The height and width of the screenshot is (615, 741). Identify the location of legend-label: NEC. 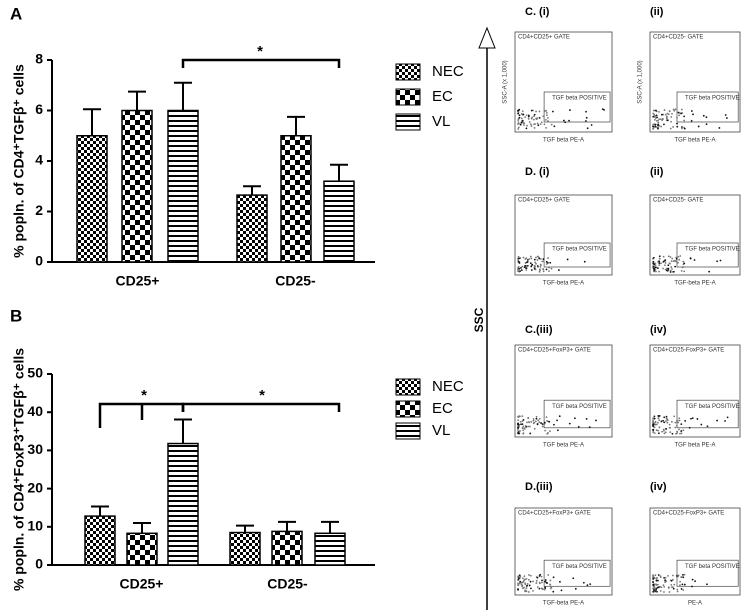
(448, 386).